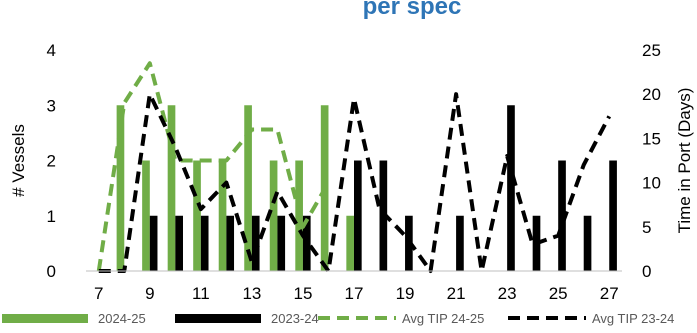 This screenshot has height=333, width=697. I want to click on y2-tick-label: 20, so click(651, 94).